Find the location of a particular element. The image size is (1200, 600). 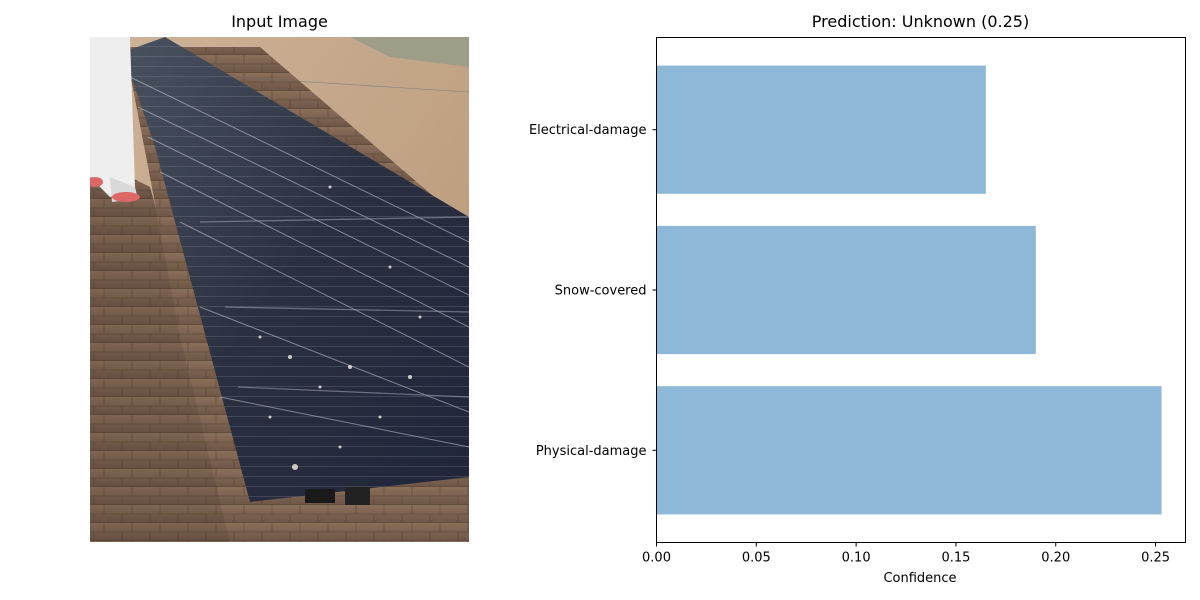

bar-electrical-damage is located at coordinates (821, 129).